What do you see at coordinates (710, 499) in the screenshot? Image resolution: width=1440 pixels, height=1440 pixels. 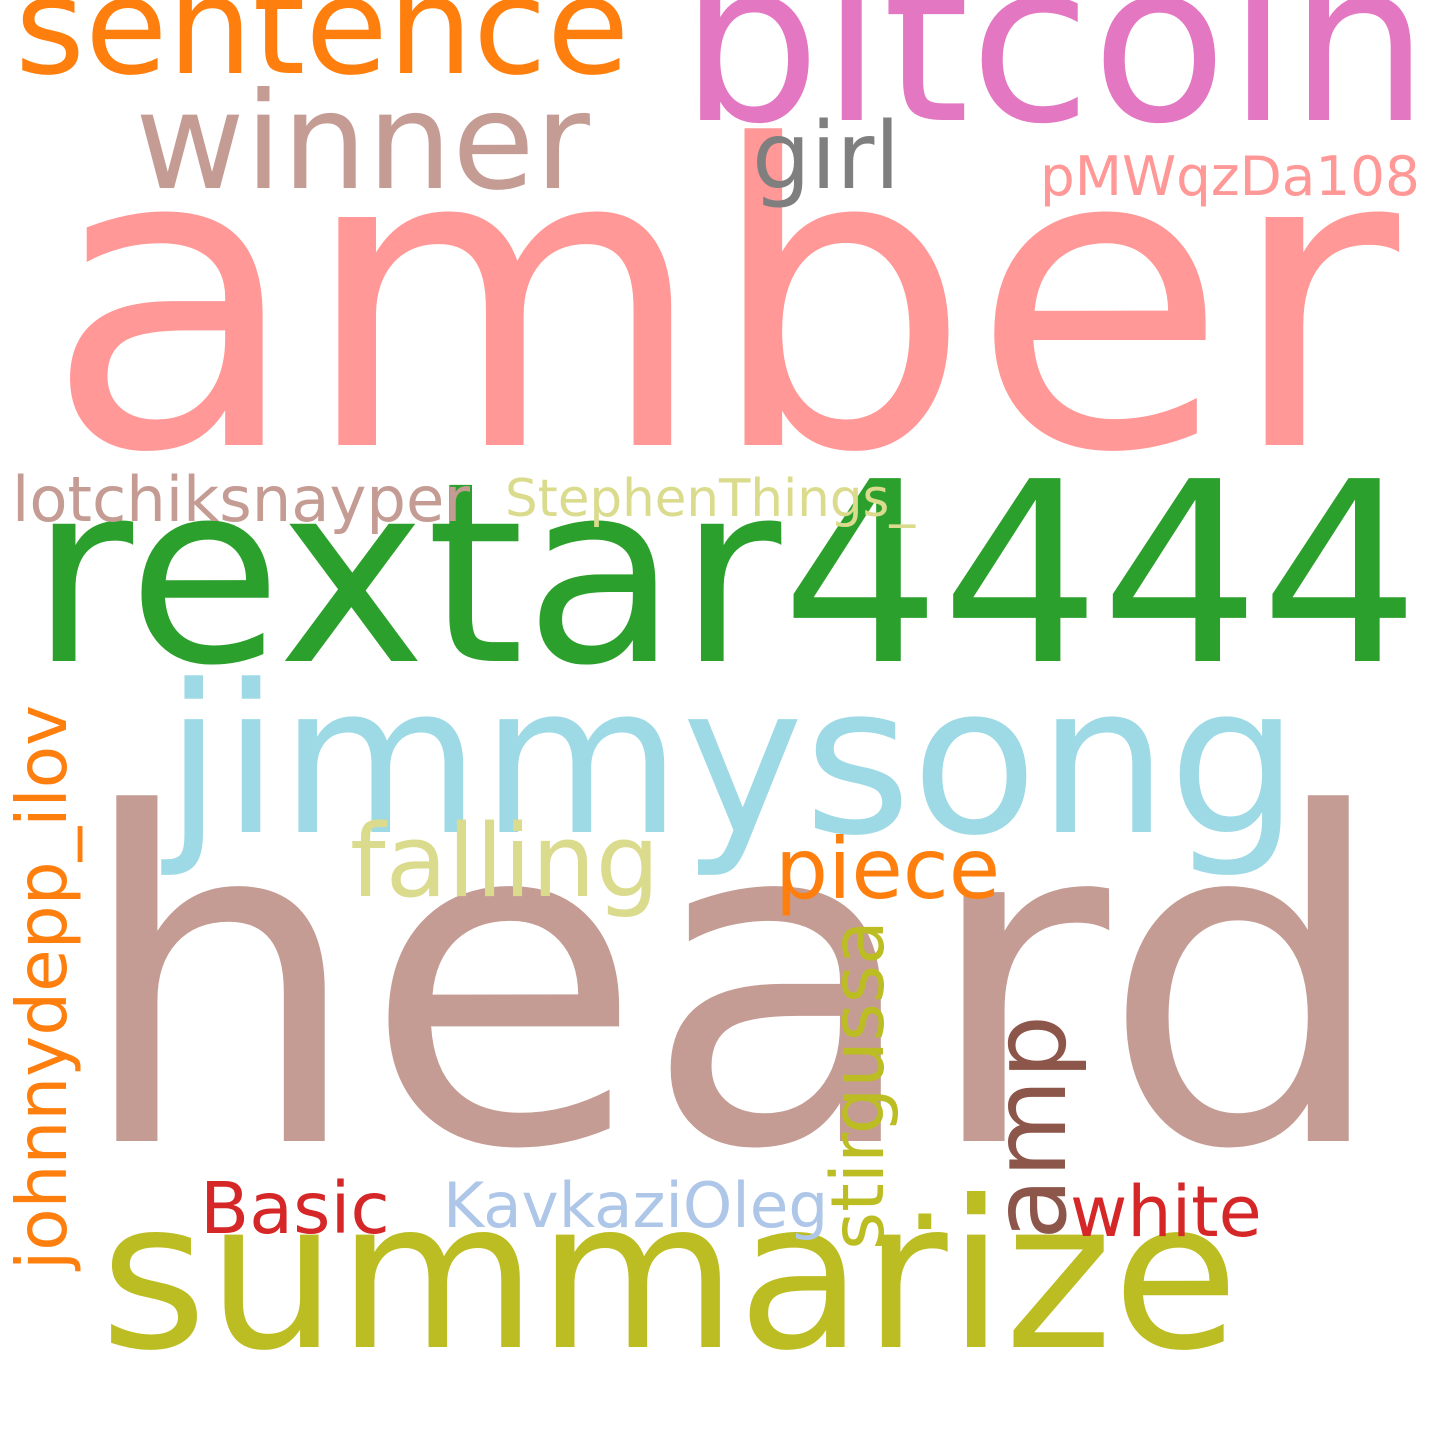 I see `word-stephenthings: StephenThings_` at bounding box center [710, 499].